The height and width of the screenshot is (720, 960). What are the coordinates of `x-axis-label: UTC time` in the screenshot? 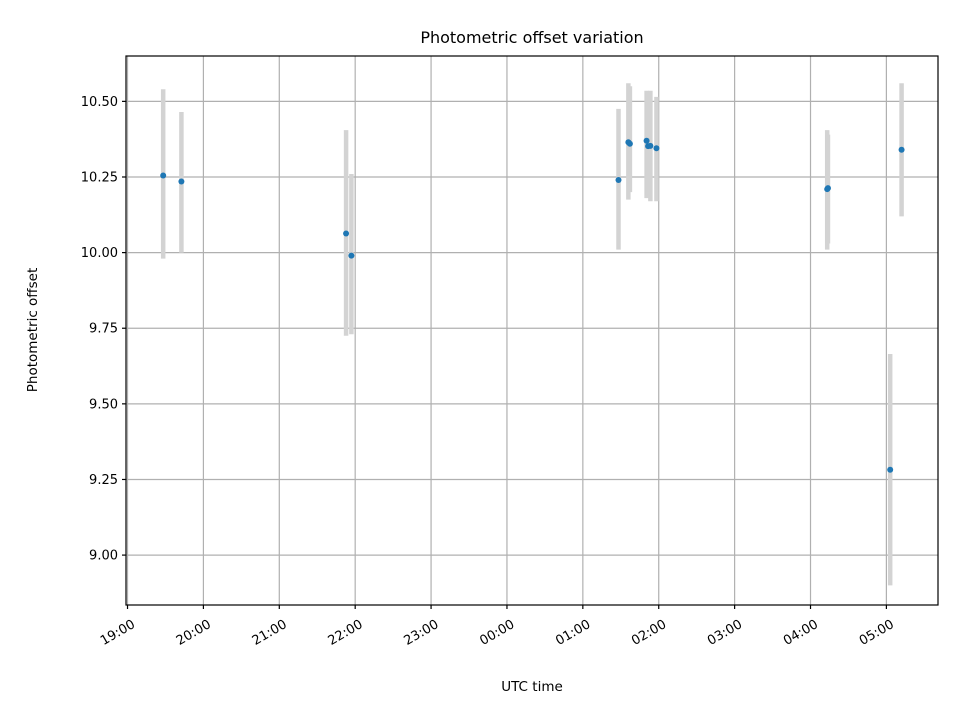 It's located at (532, 687).